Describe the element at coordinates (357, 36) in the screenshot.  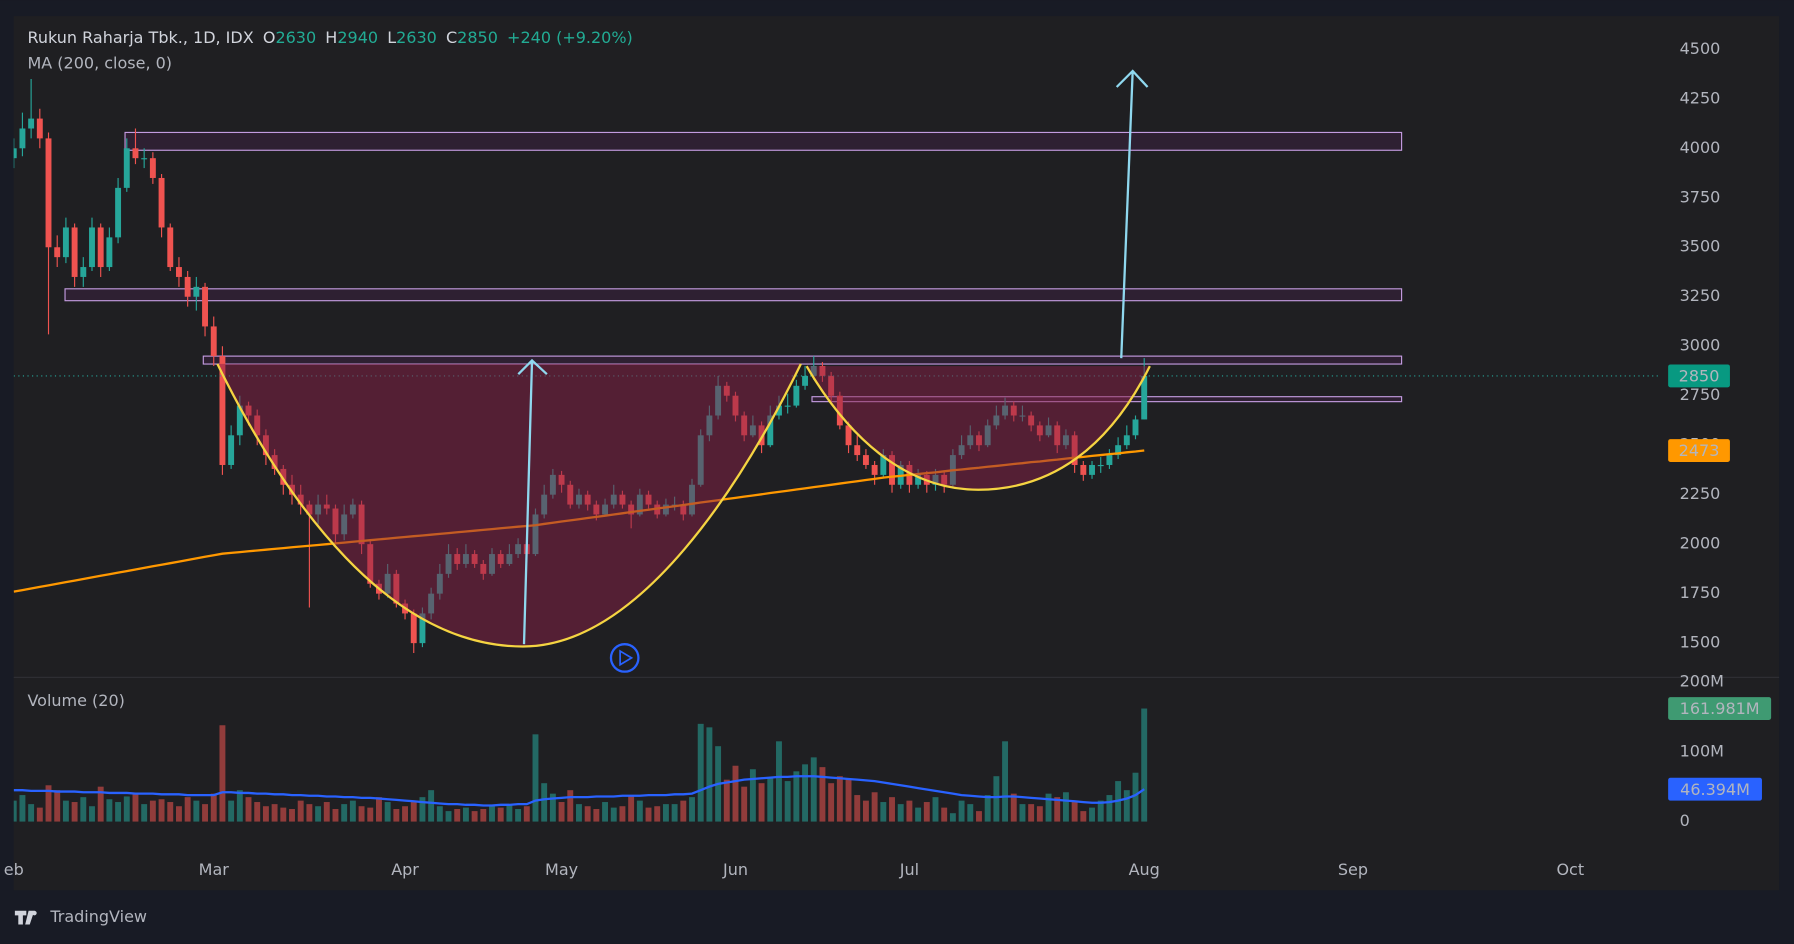
I see `ohlc-value: 2940` at that location.